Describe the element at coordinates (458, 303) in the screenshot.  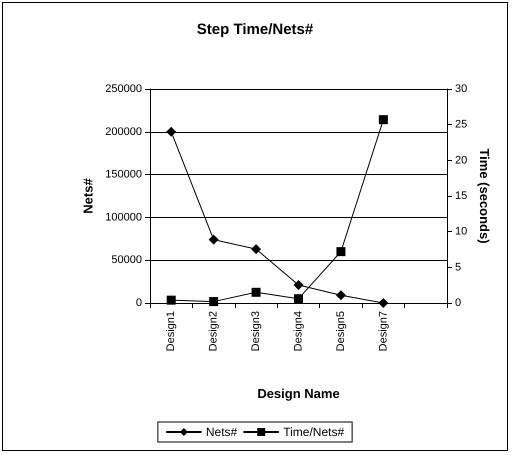
I see `y2-tick-label: 0` at that location.